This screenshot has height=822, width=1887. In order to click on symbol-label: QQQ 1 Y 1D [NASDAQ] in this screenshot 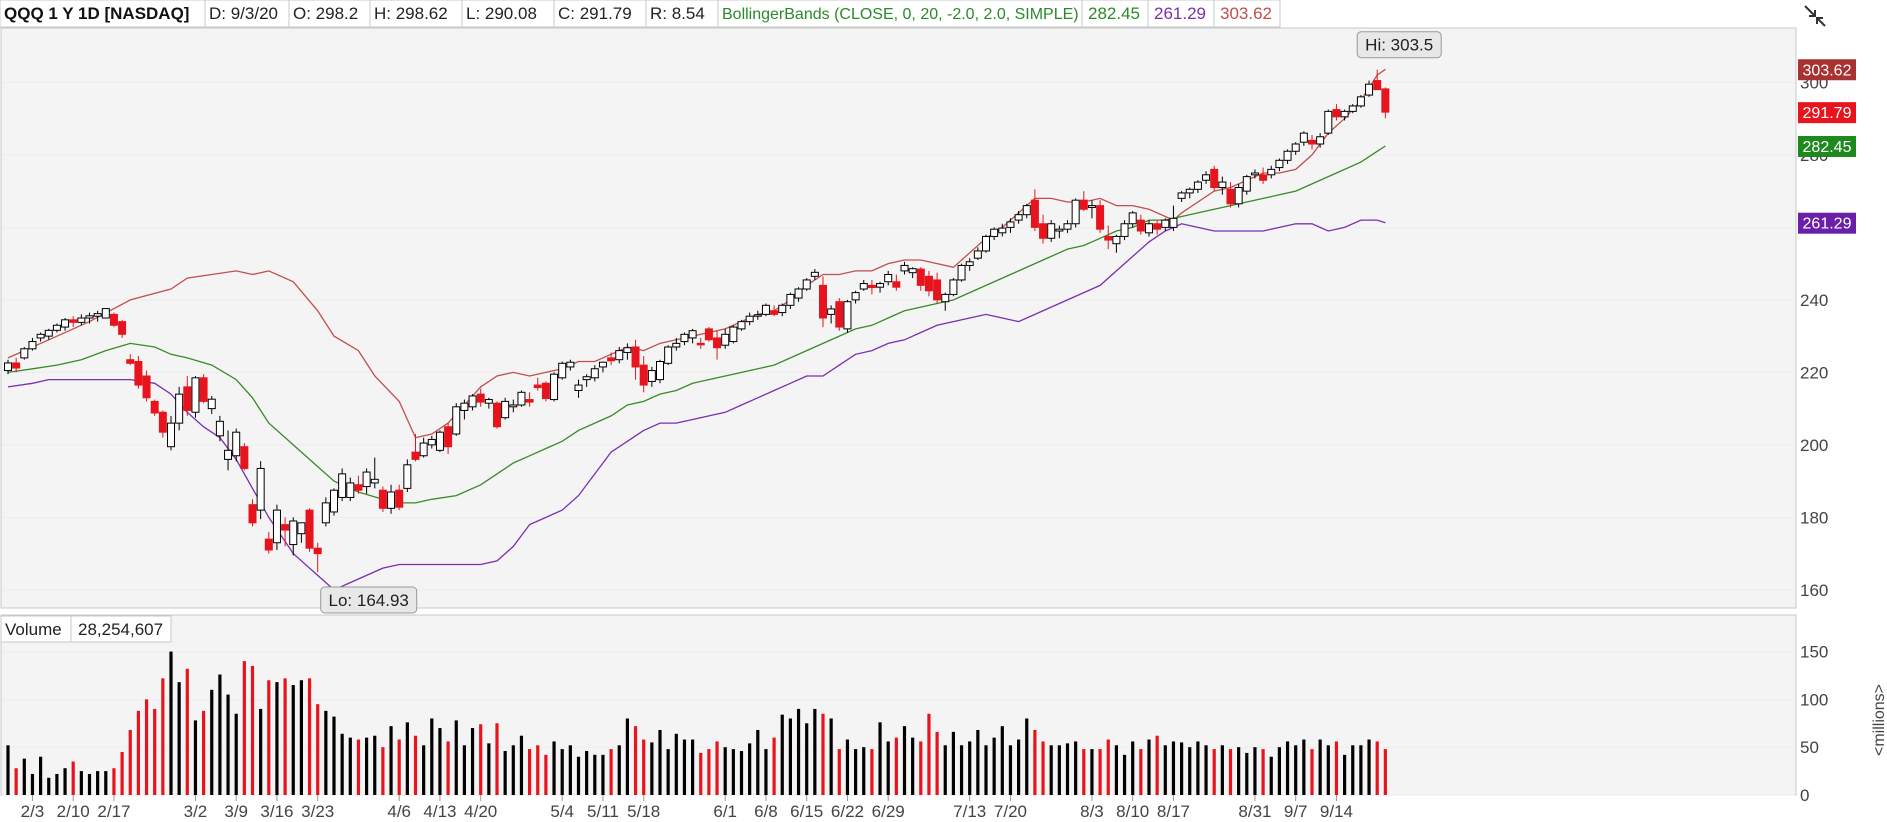, I will do `click(96, 13)`.